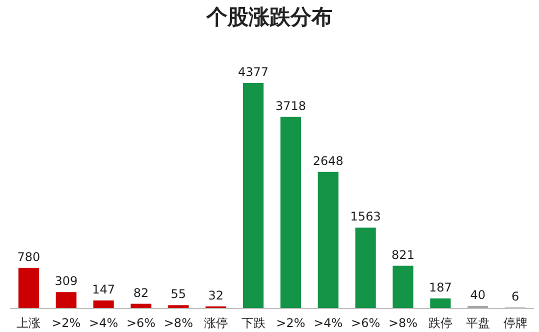  I want to click on data-label: 6, so click(515, 297).